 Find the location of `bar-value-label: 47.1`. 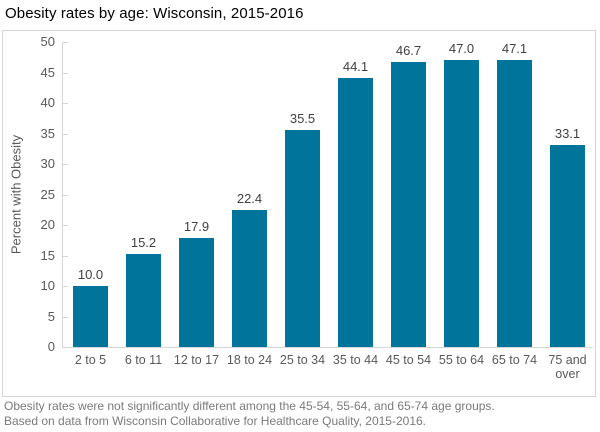

bar-value-label: 47.1 is located at coordinates (514, 48).